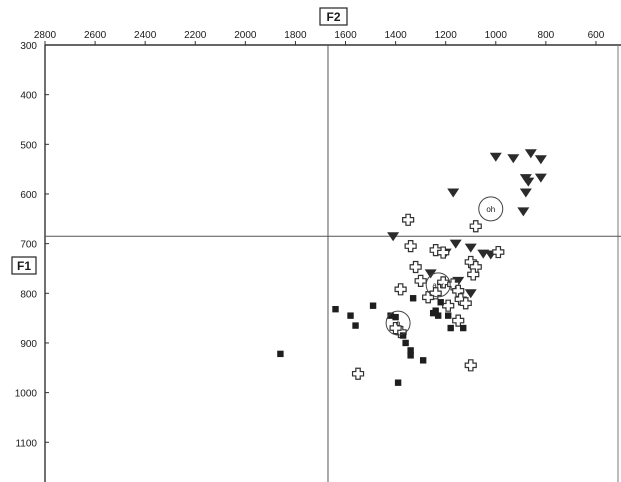 This screenshot has width=621, height=482. I want to click on x-tick-label: 1600, so click(345, 35).